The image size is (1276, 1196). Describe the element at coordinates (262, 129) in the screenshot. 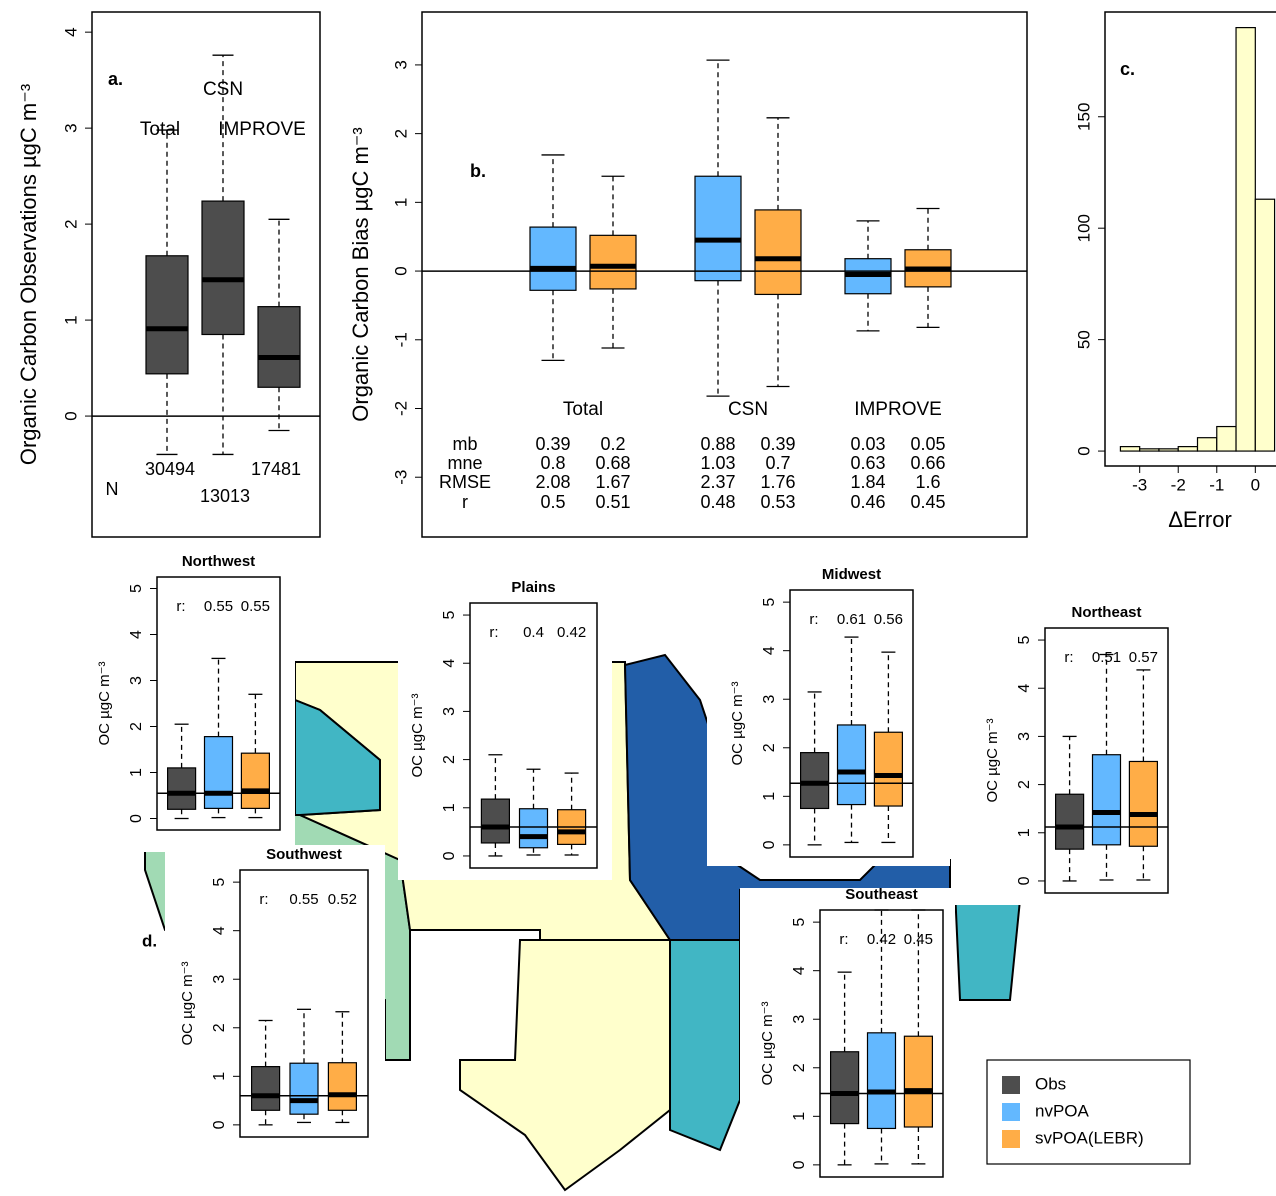

I see `category-label: IMPROVE` at that location.